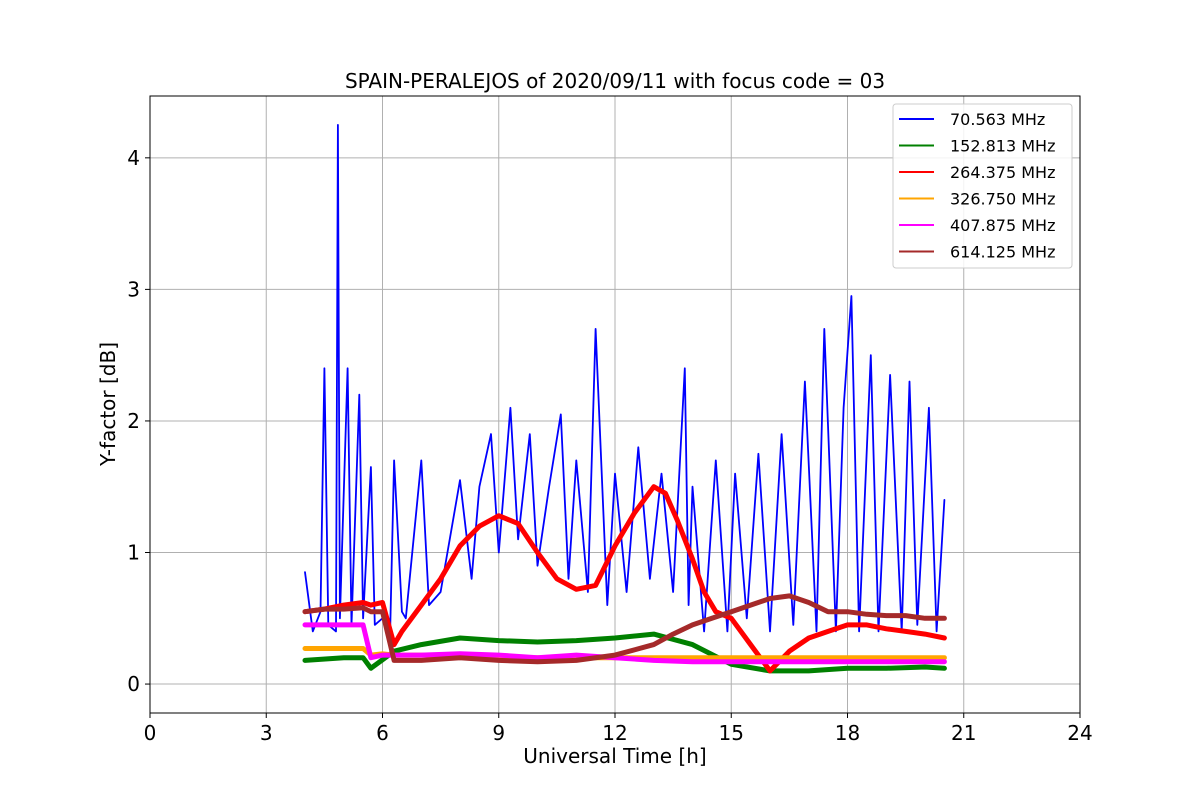  What do you see at coordinates (382, 733) in the screenshot?
I see `x-tick-label: 6` at bounding box center [382, 733].